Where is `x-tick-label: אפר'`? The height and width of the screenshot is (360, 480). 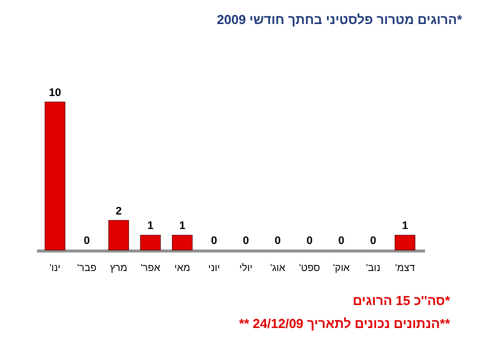
x-tick-label: אפר' is located at coordinates (150, 268).